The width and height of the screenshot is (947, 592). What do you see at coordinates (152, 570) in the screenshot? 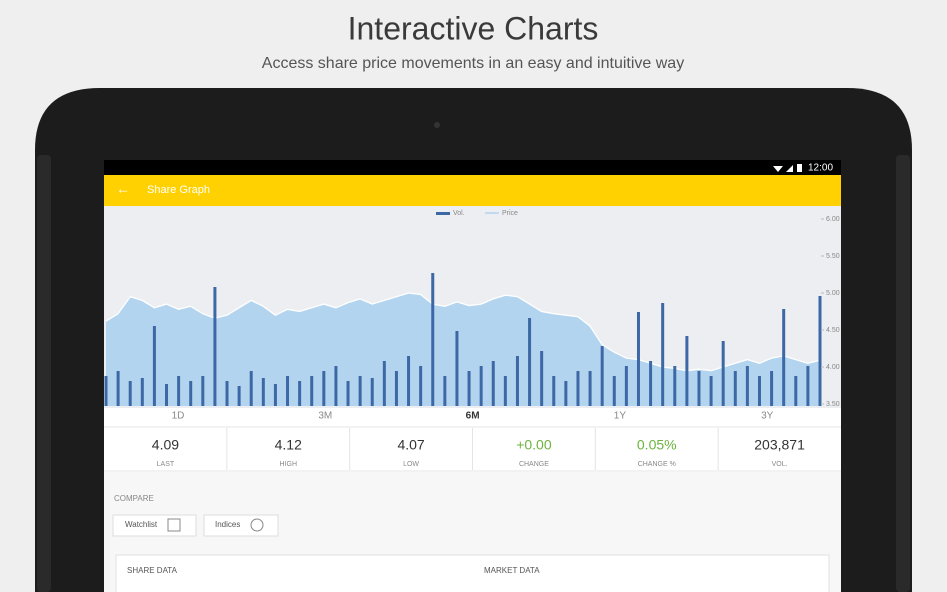
I see `card-column: SHARE DATA` at bounding box center [152, 570].